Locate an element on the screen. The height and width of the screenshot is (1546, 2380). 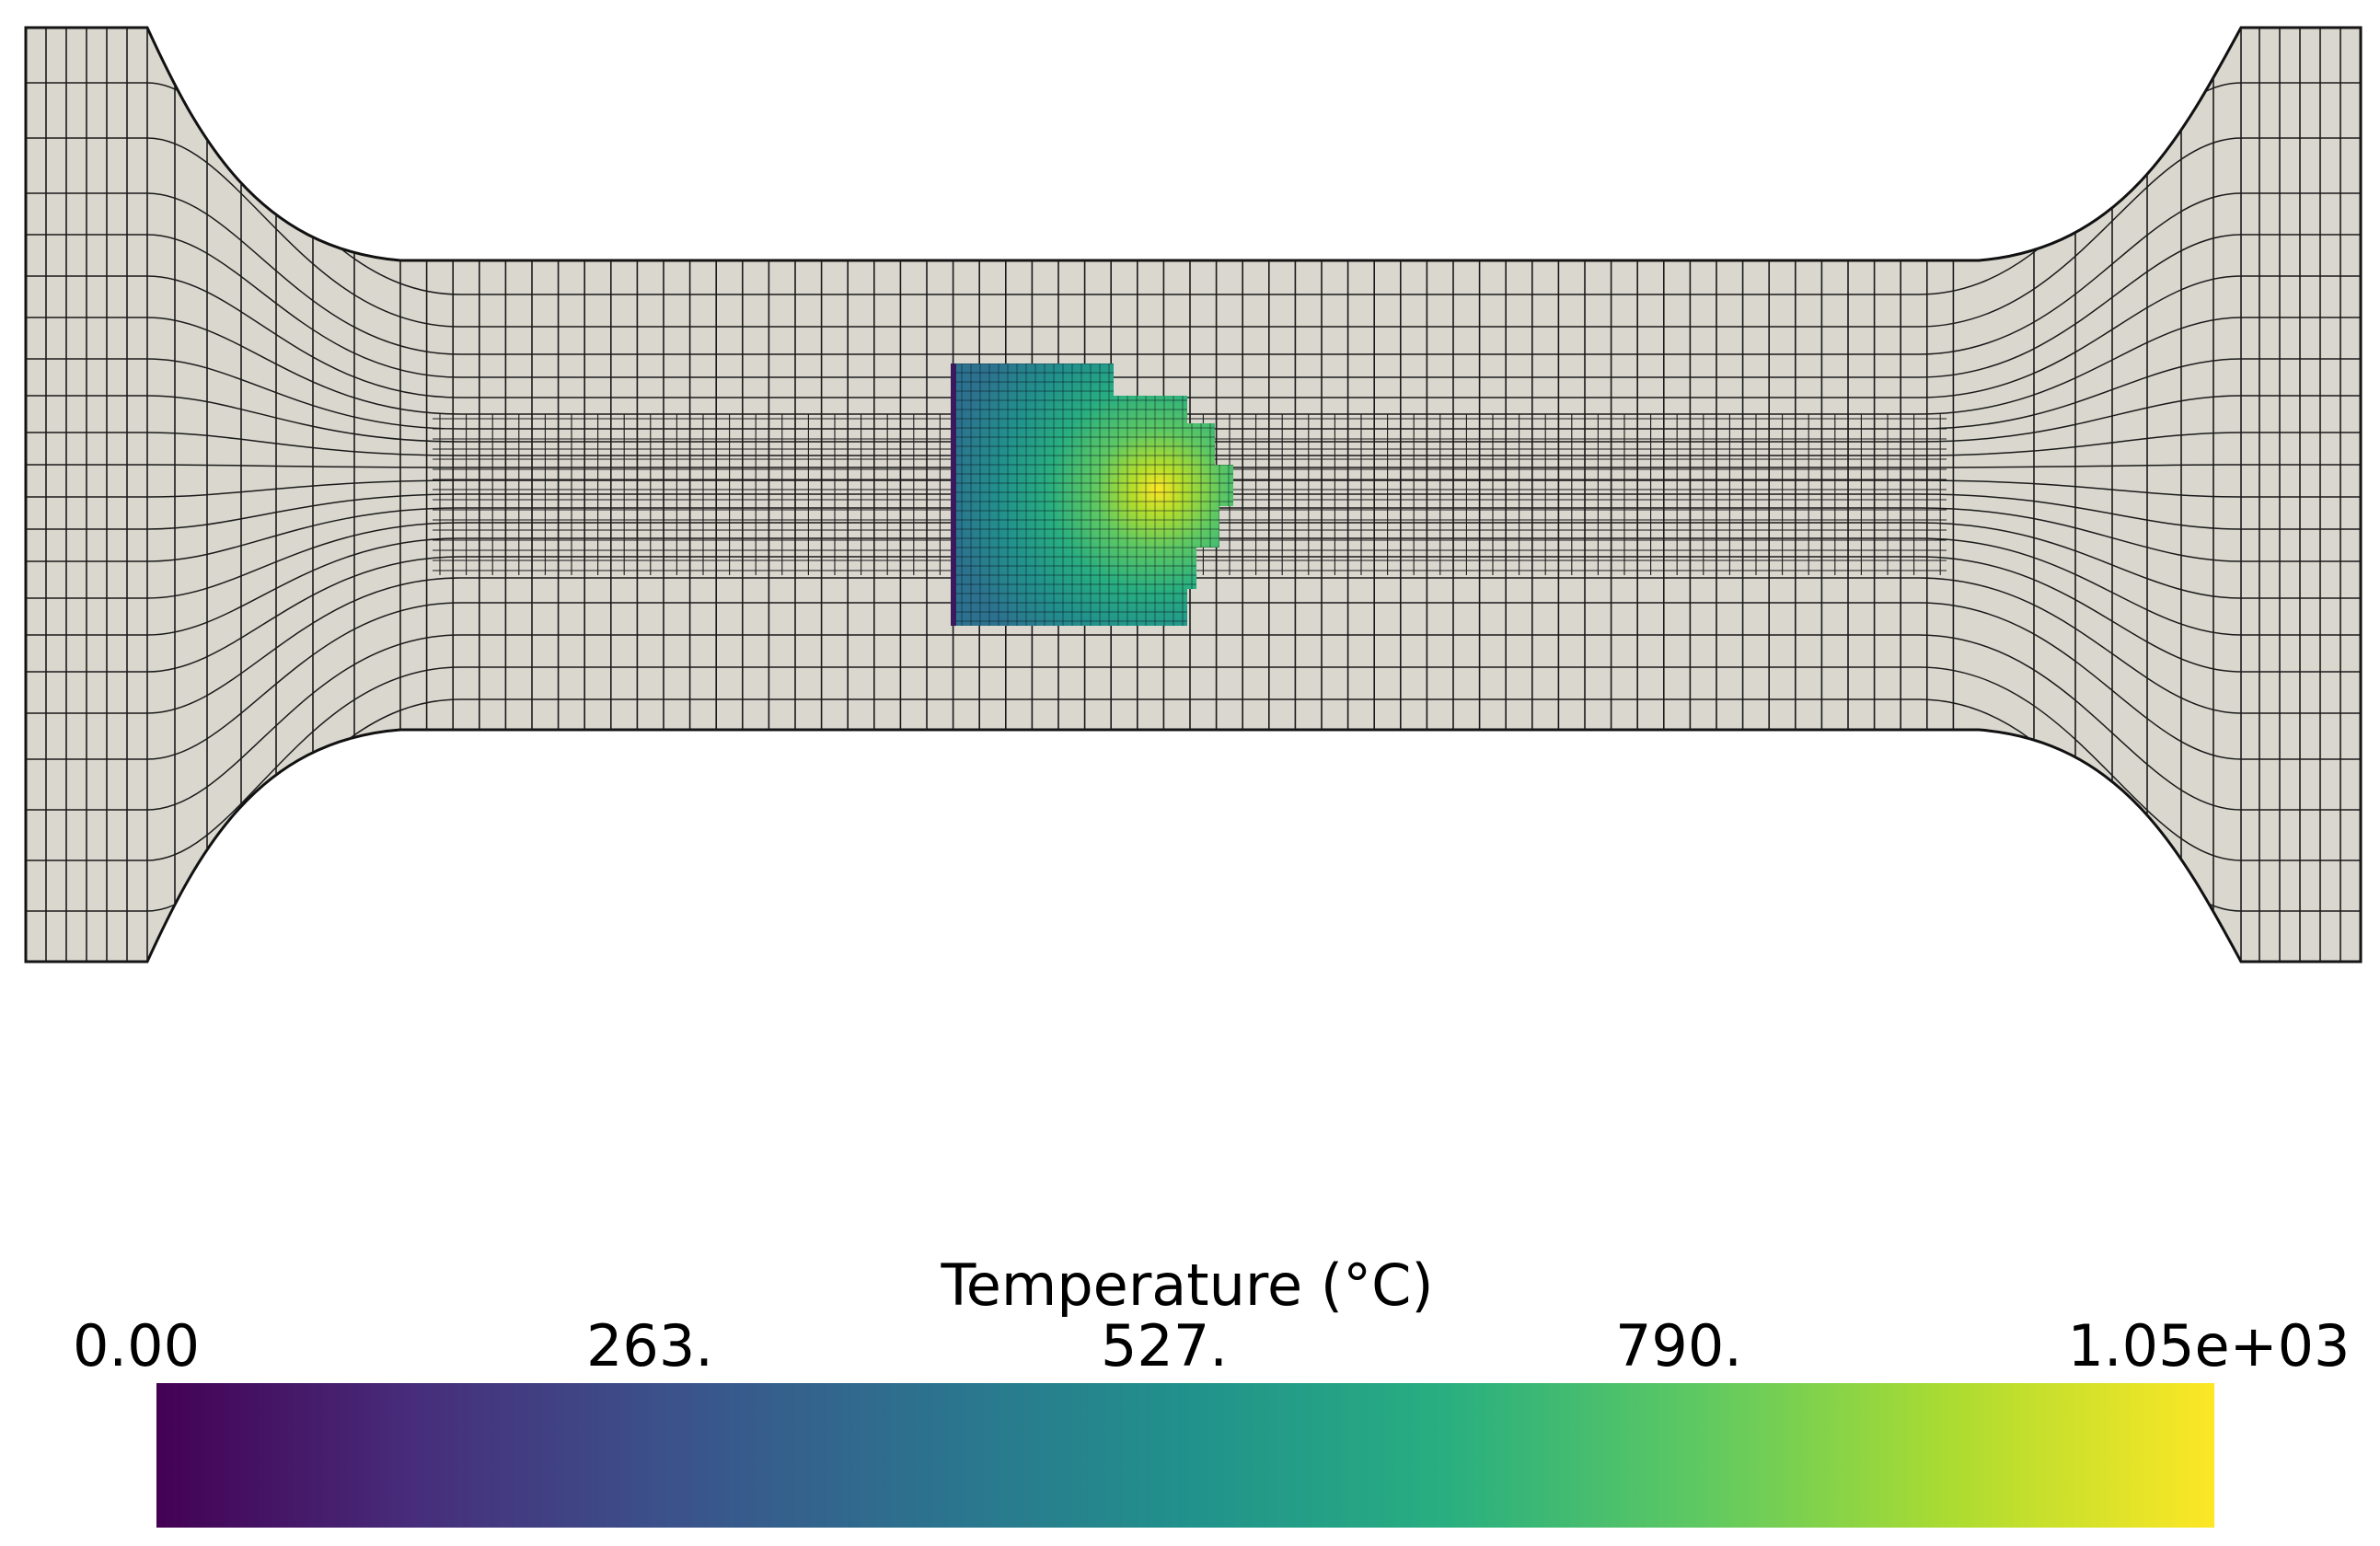
colorbar-title: Temperature (°C) is located at coordinates (1186, 1285).